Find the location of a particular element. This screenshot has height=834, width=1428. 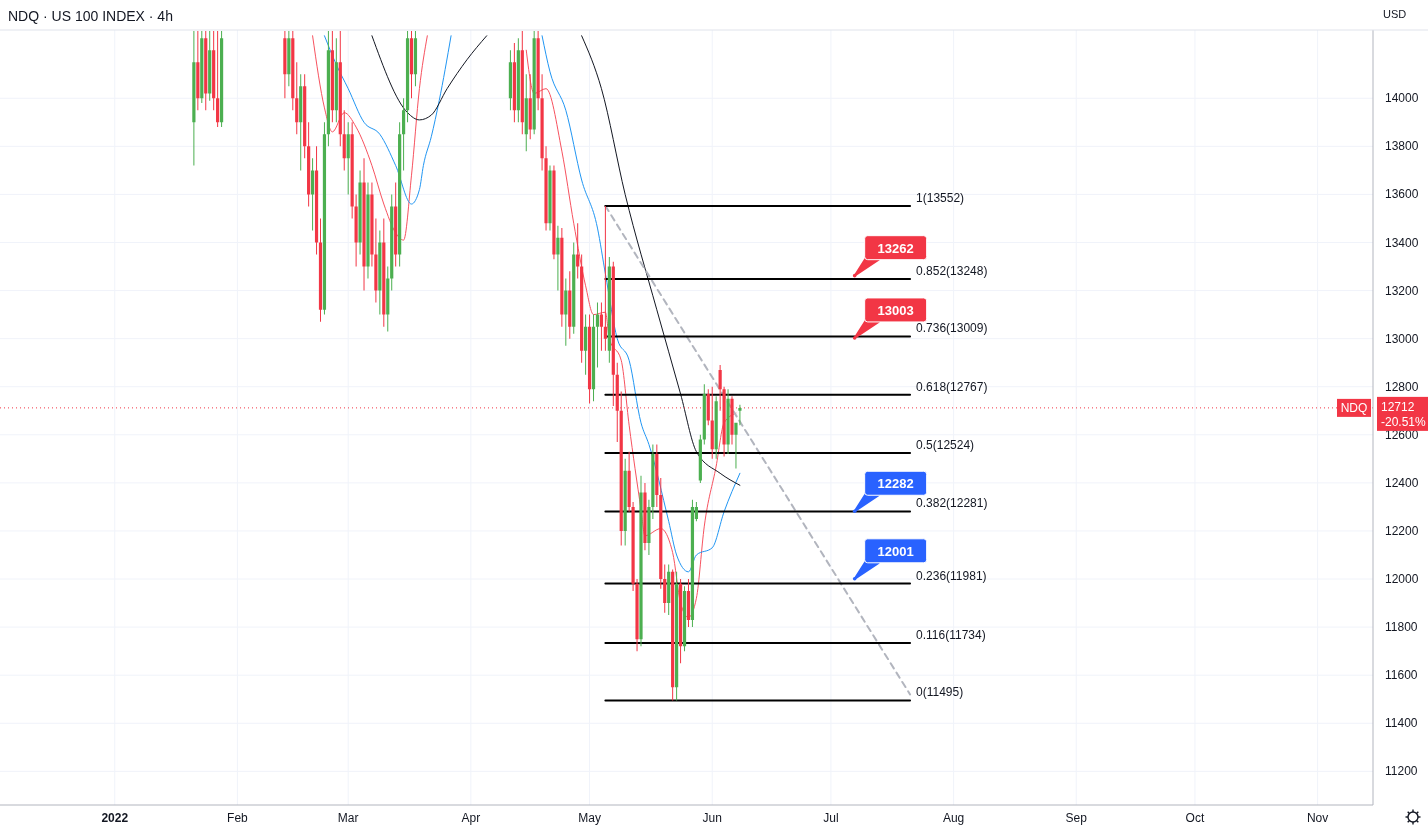

y-tick-label: 11400 is located at coordinates (1401, 723).